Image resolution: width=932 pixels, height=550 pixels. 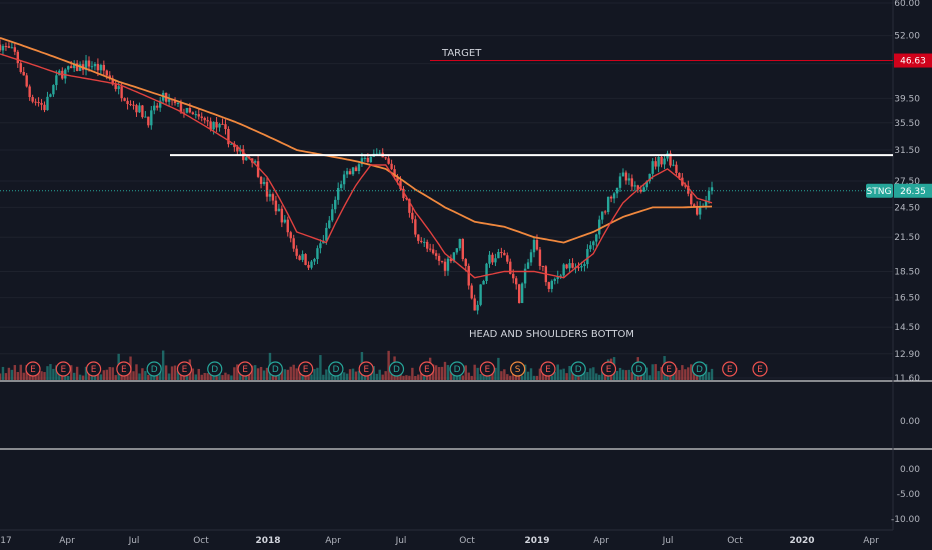 What do you see at coordinates (907, 124) in the screenshot?
I see `price-tick-label: 35.50` at bounding box center [907, 124].